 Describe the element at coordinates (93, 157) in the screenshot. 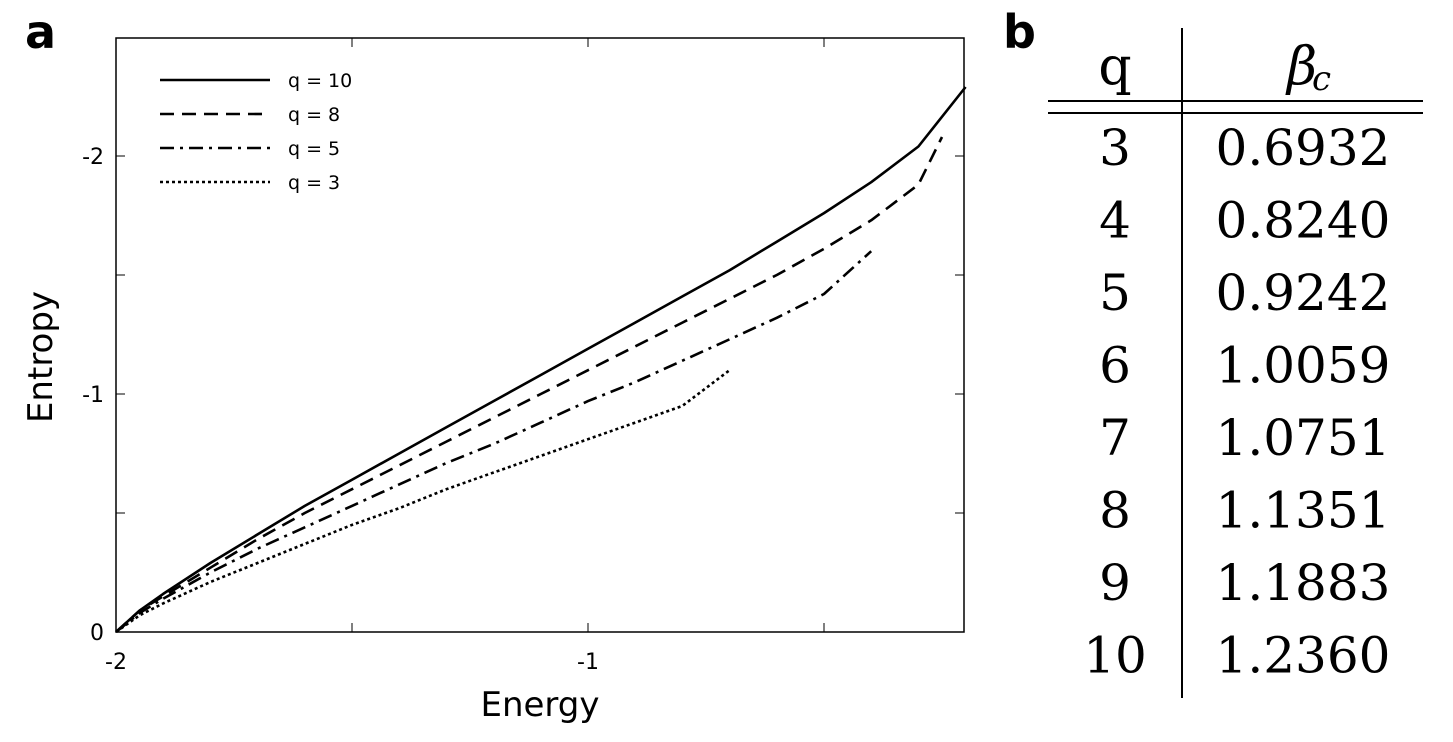

I see `y-tick-label: -2` at that location.